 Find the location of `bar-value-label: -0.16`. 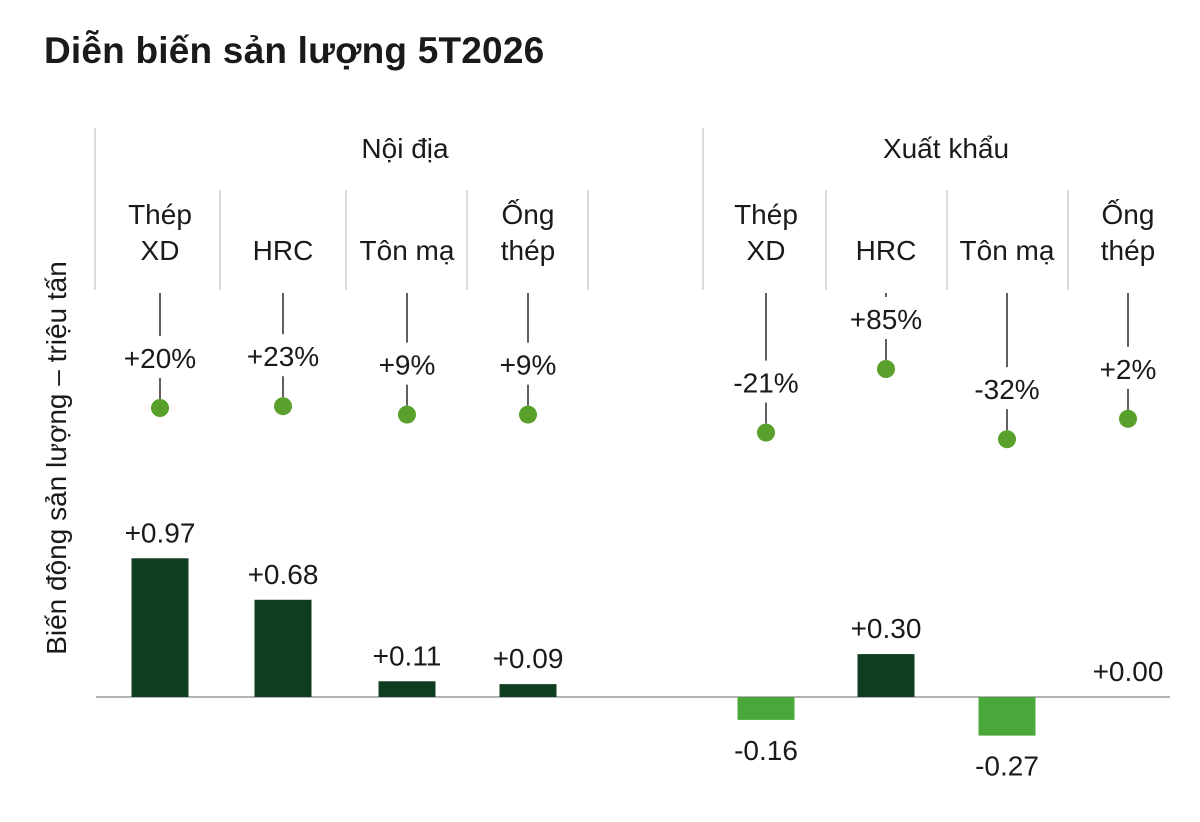

bar-value-label: -0.16 is located at coordinates (766, 750).